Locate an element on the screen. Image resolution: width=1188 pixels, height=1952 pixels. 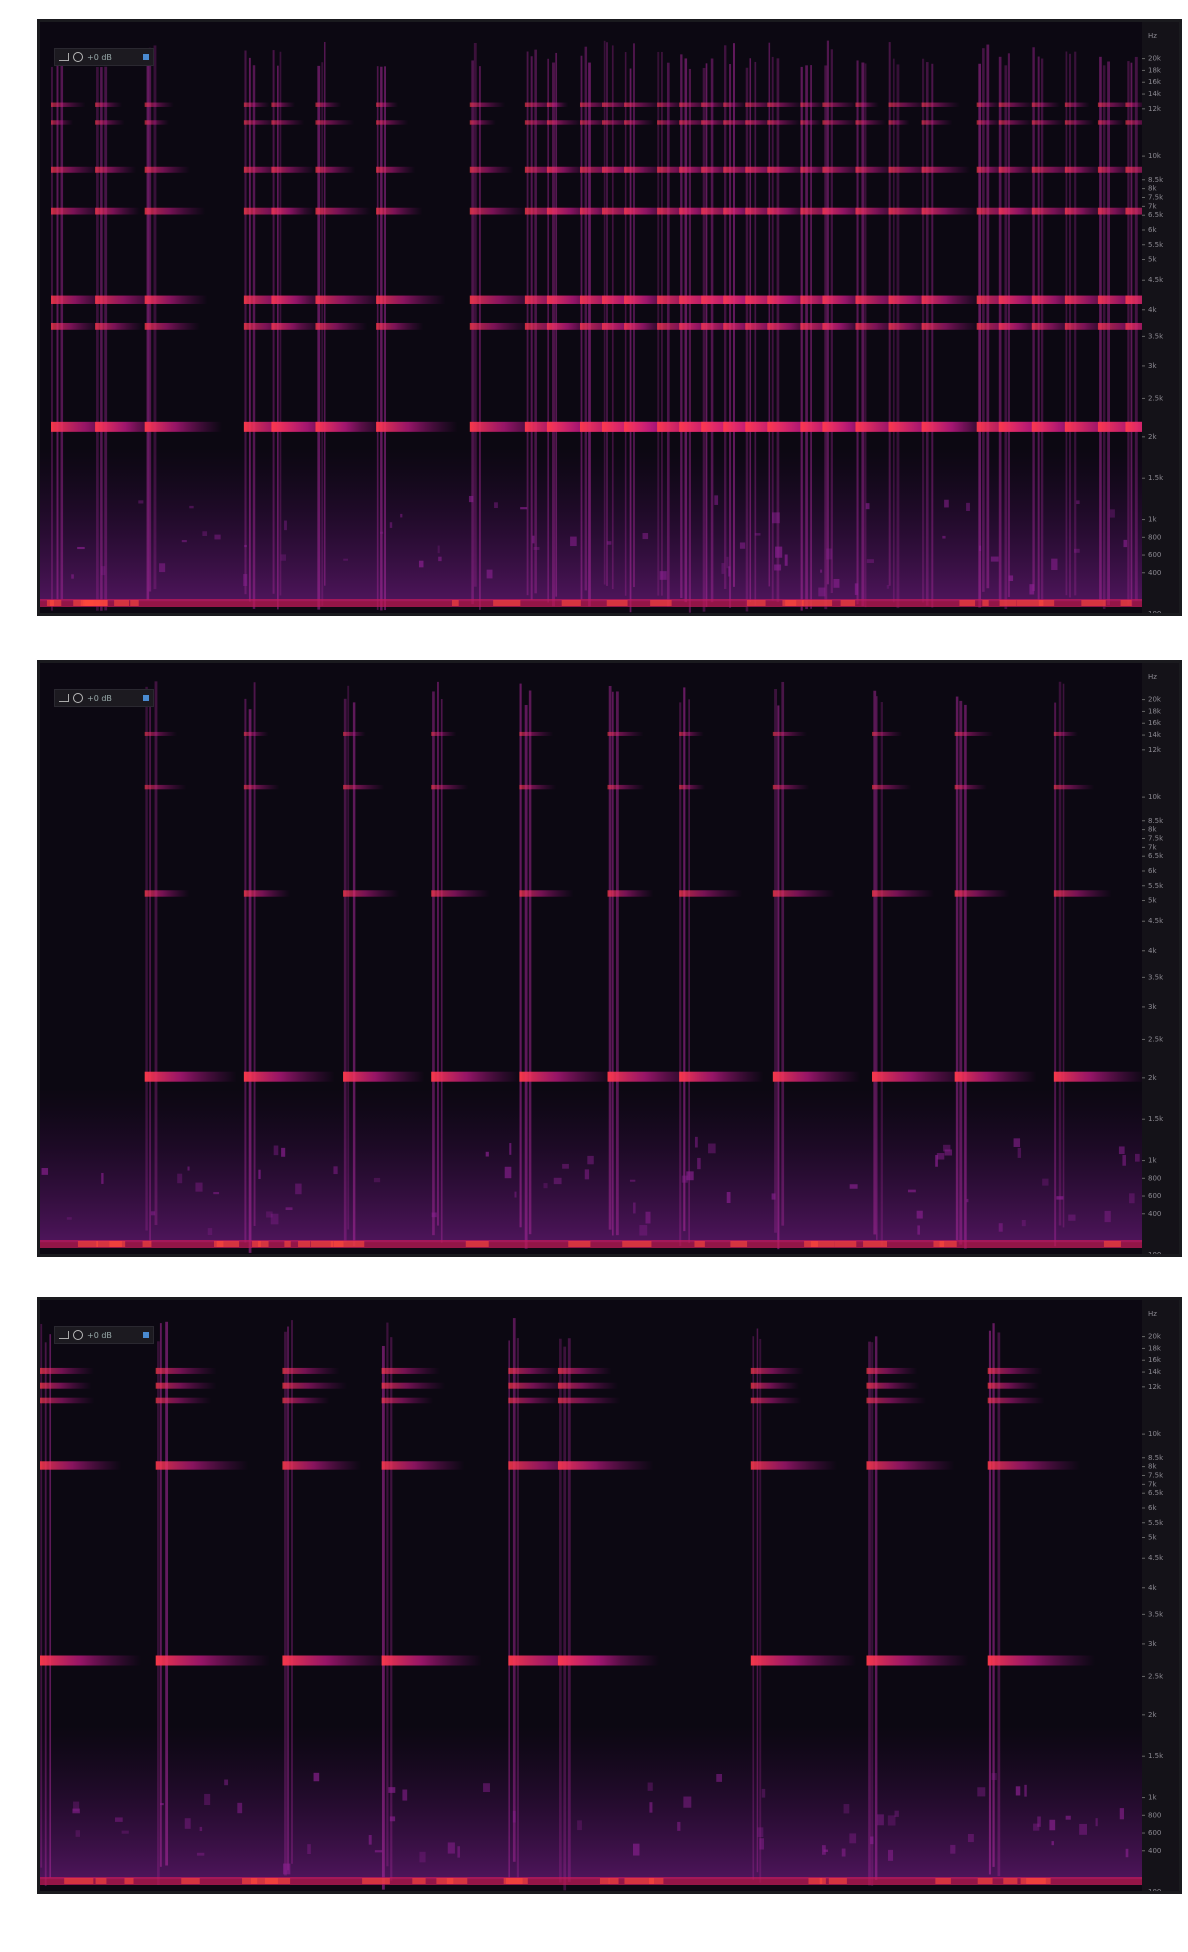
axis-label: 6k is located at coordinates (1152, 1508).